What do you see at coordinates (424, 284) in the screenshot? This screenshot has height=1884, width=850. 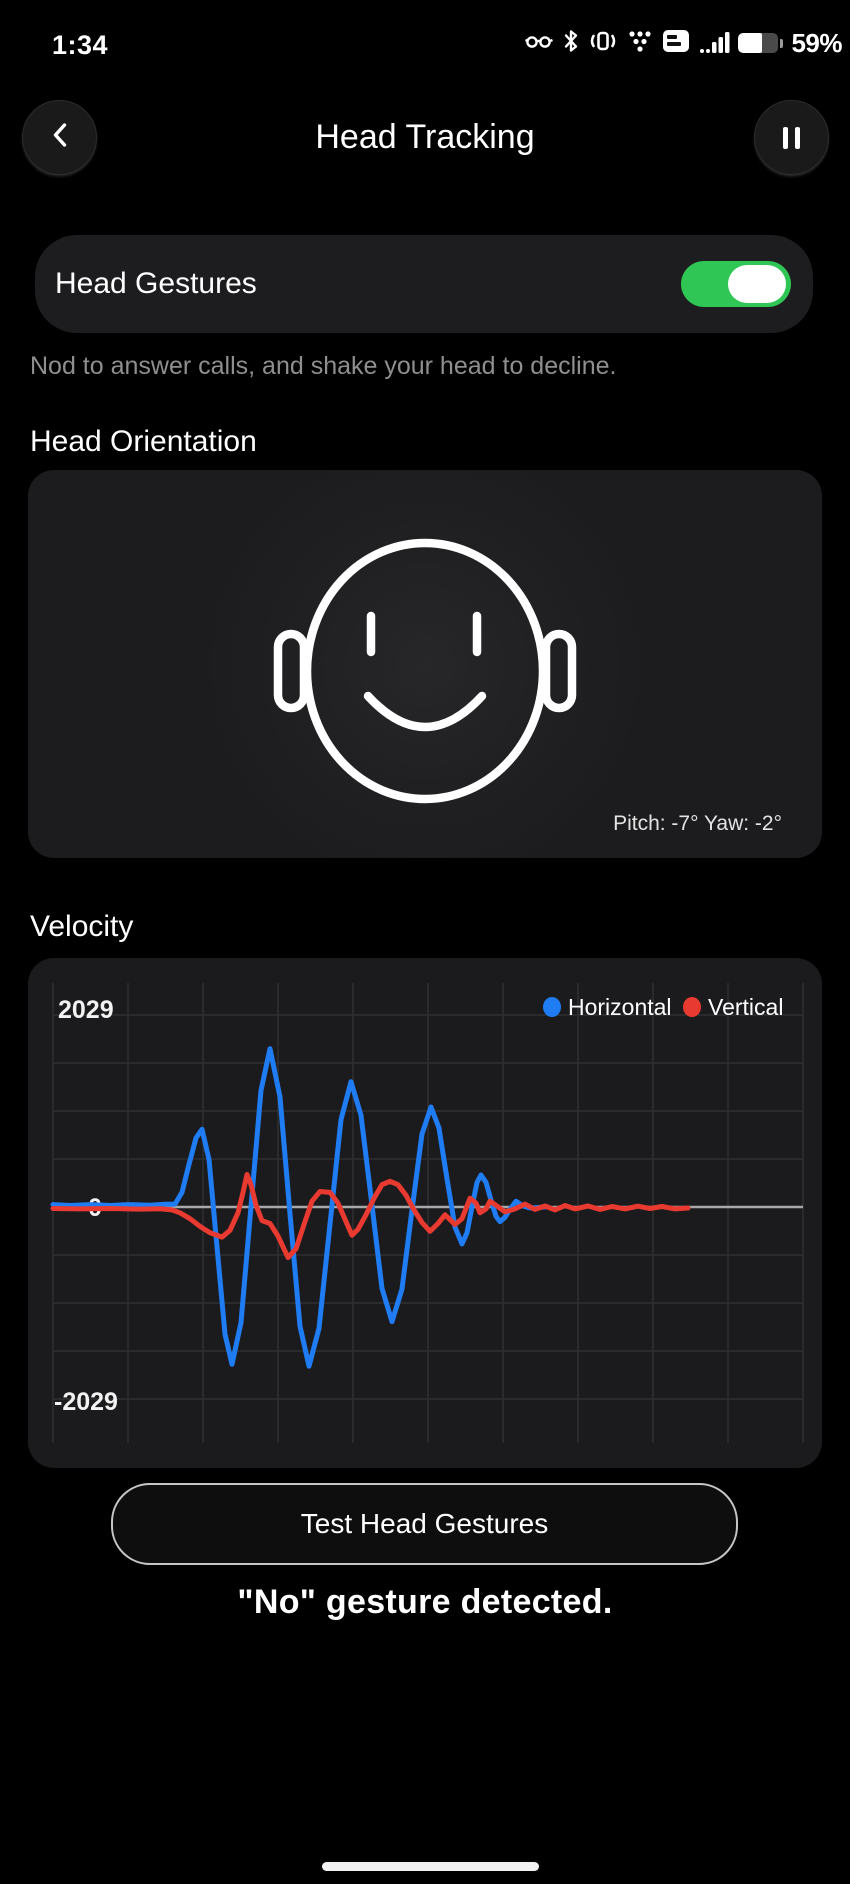 I see `head-gestures-card: Head Gestures` at bounding box center [424, 284].